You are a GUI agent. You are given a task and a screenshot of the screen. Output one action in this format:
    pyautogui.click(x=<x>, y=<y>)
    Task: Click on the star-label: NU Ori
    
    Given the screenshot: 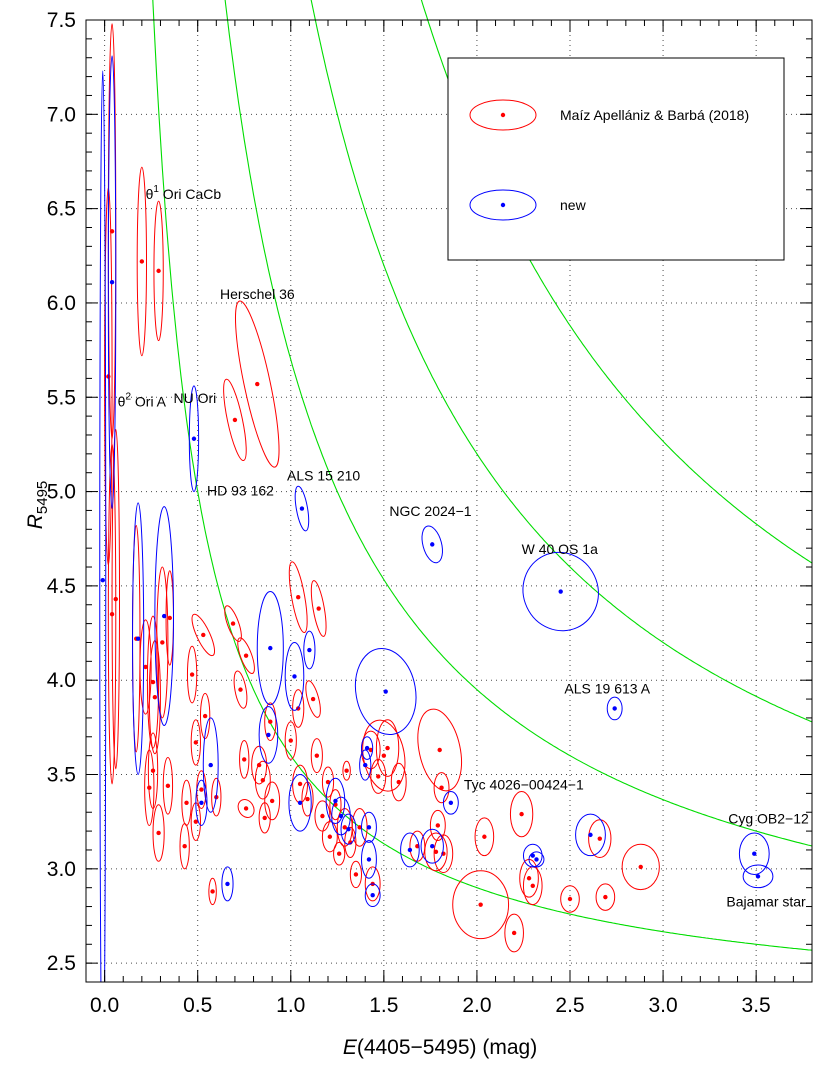 What is the action you would take?
    pyautogui.click(x=194, y=398)
    